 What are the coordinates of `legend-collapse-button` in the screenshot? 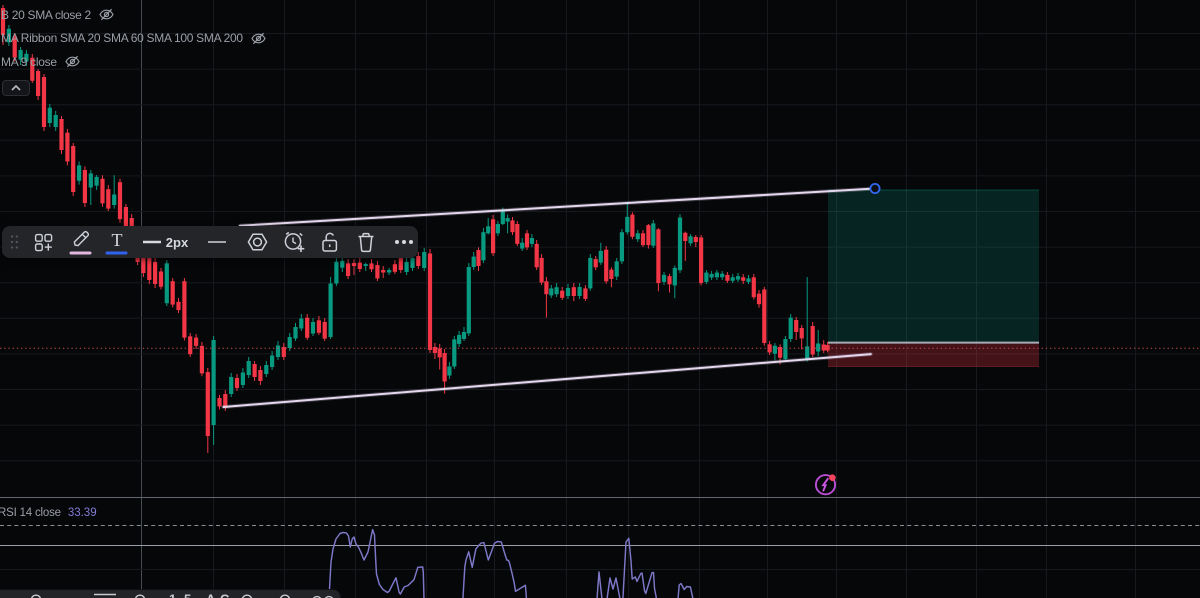 It's located at (16, 88).